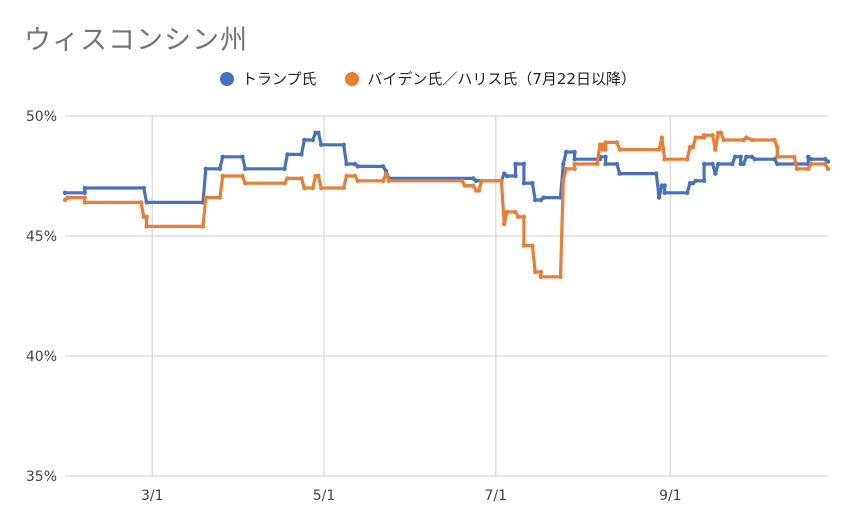 This screenshot has width=856, height=529. What do you see at coordinates (496, 496) in the screenshot?
I see `x-tick-label: 7/1` at bounding box center [496, 496].